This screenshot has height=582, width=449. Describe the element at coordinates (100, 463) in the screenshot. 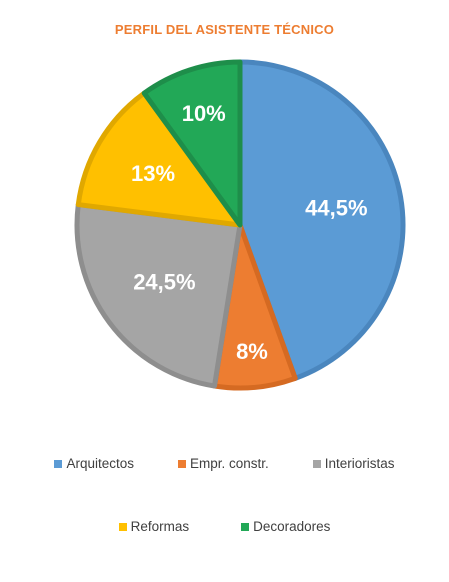

I see `legend-label: Arquitectos` at that location.